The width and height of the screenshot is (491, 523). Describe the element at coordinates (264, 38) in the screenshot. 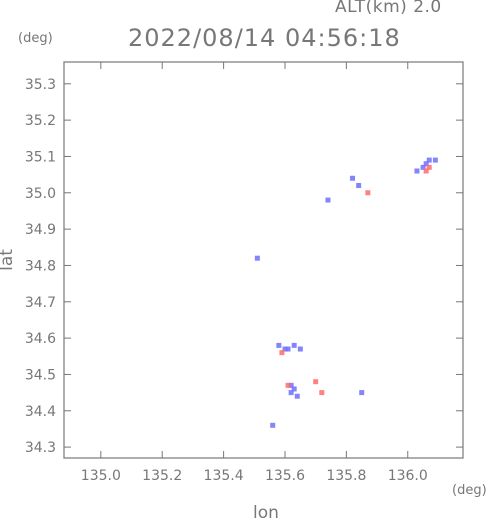

I see `timestamp-title: 2022/08/14 04:56:18` at that location.